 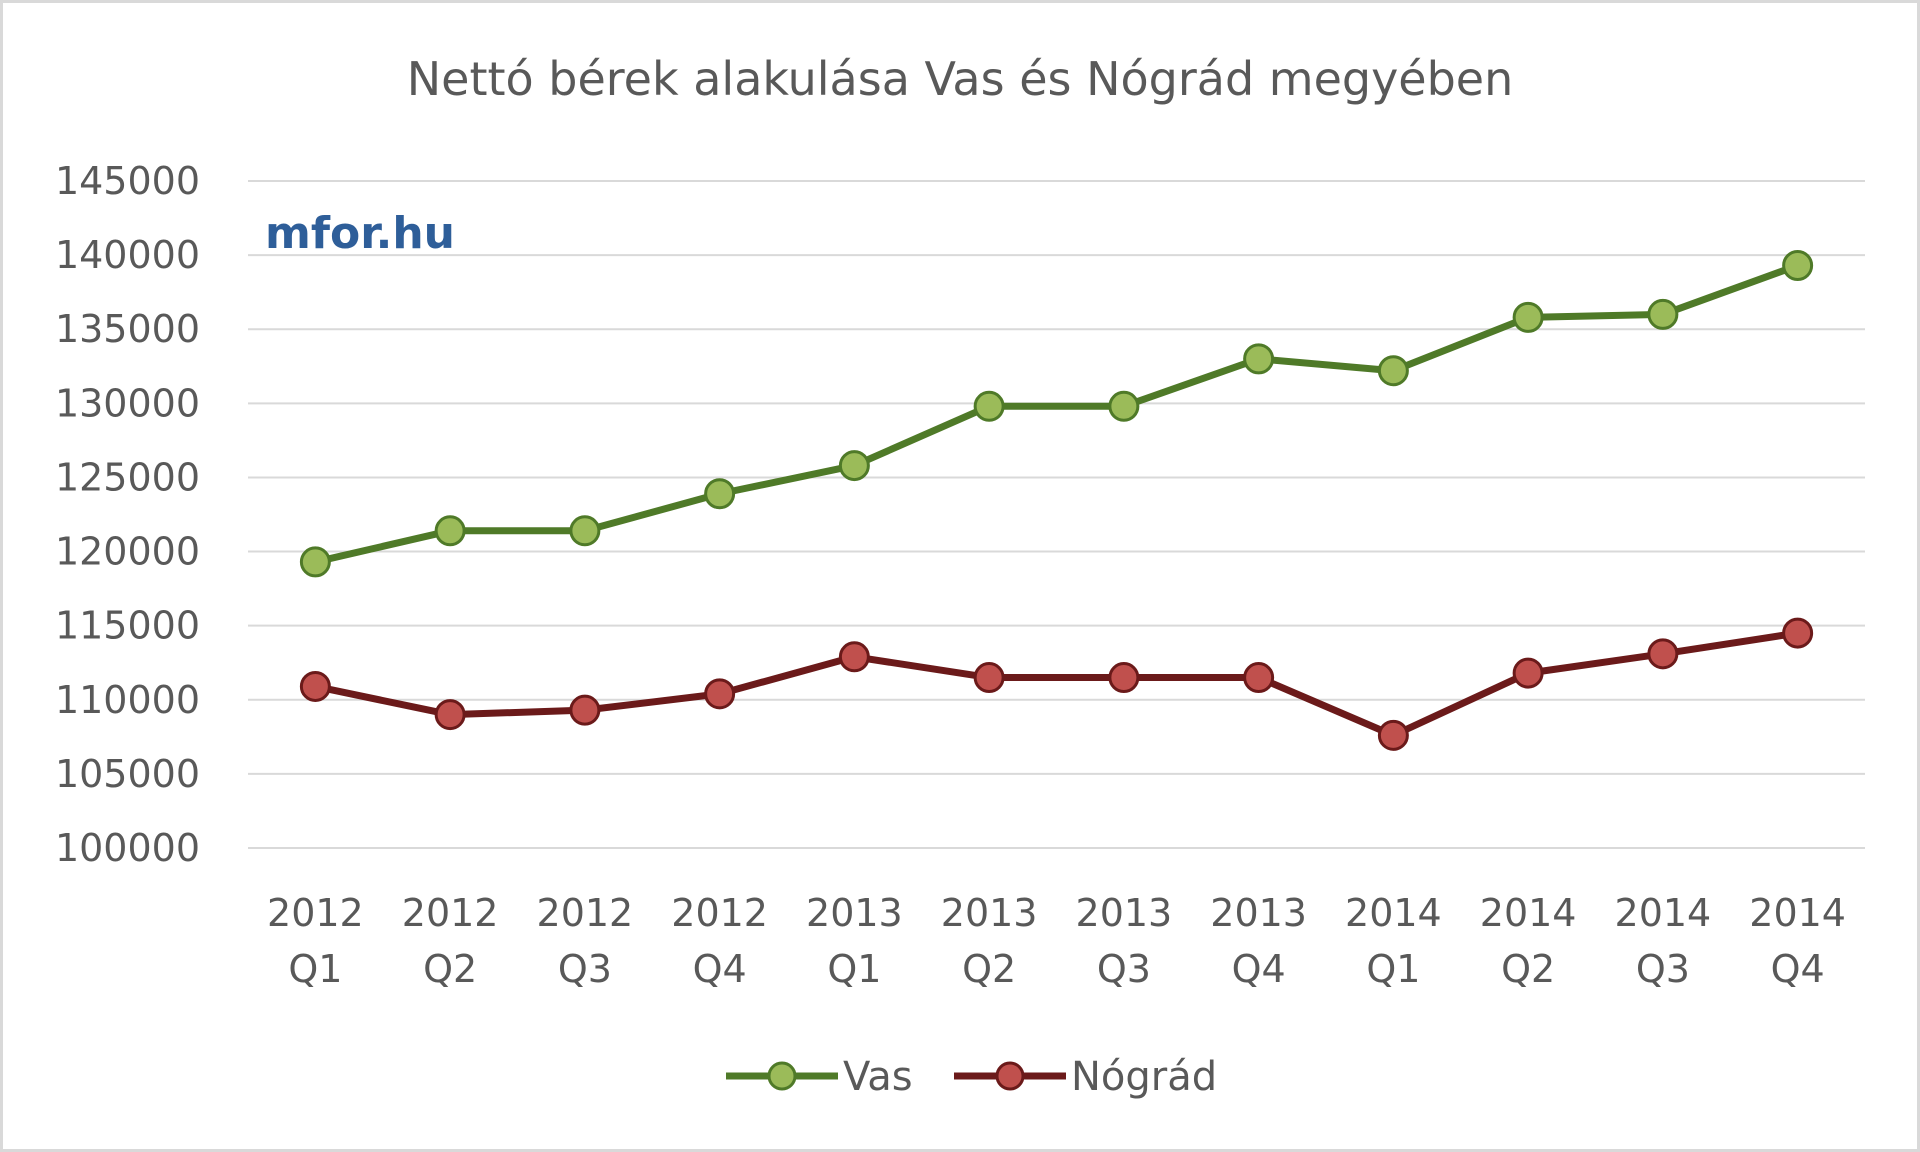 What do you see at coordinates (1144, 1077) in the screenshot?
I see `legend-label: Nógrád` at bounding box center [1144, 1077].